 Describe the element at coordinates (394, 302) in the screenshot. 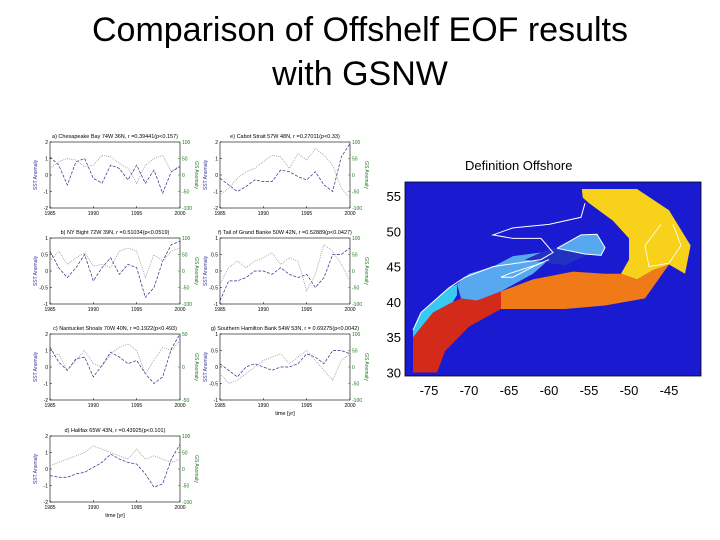

I see `map-y-tick-label: 40` at that location.